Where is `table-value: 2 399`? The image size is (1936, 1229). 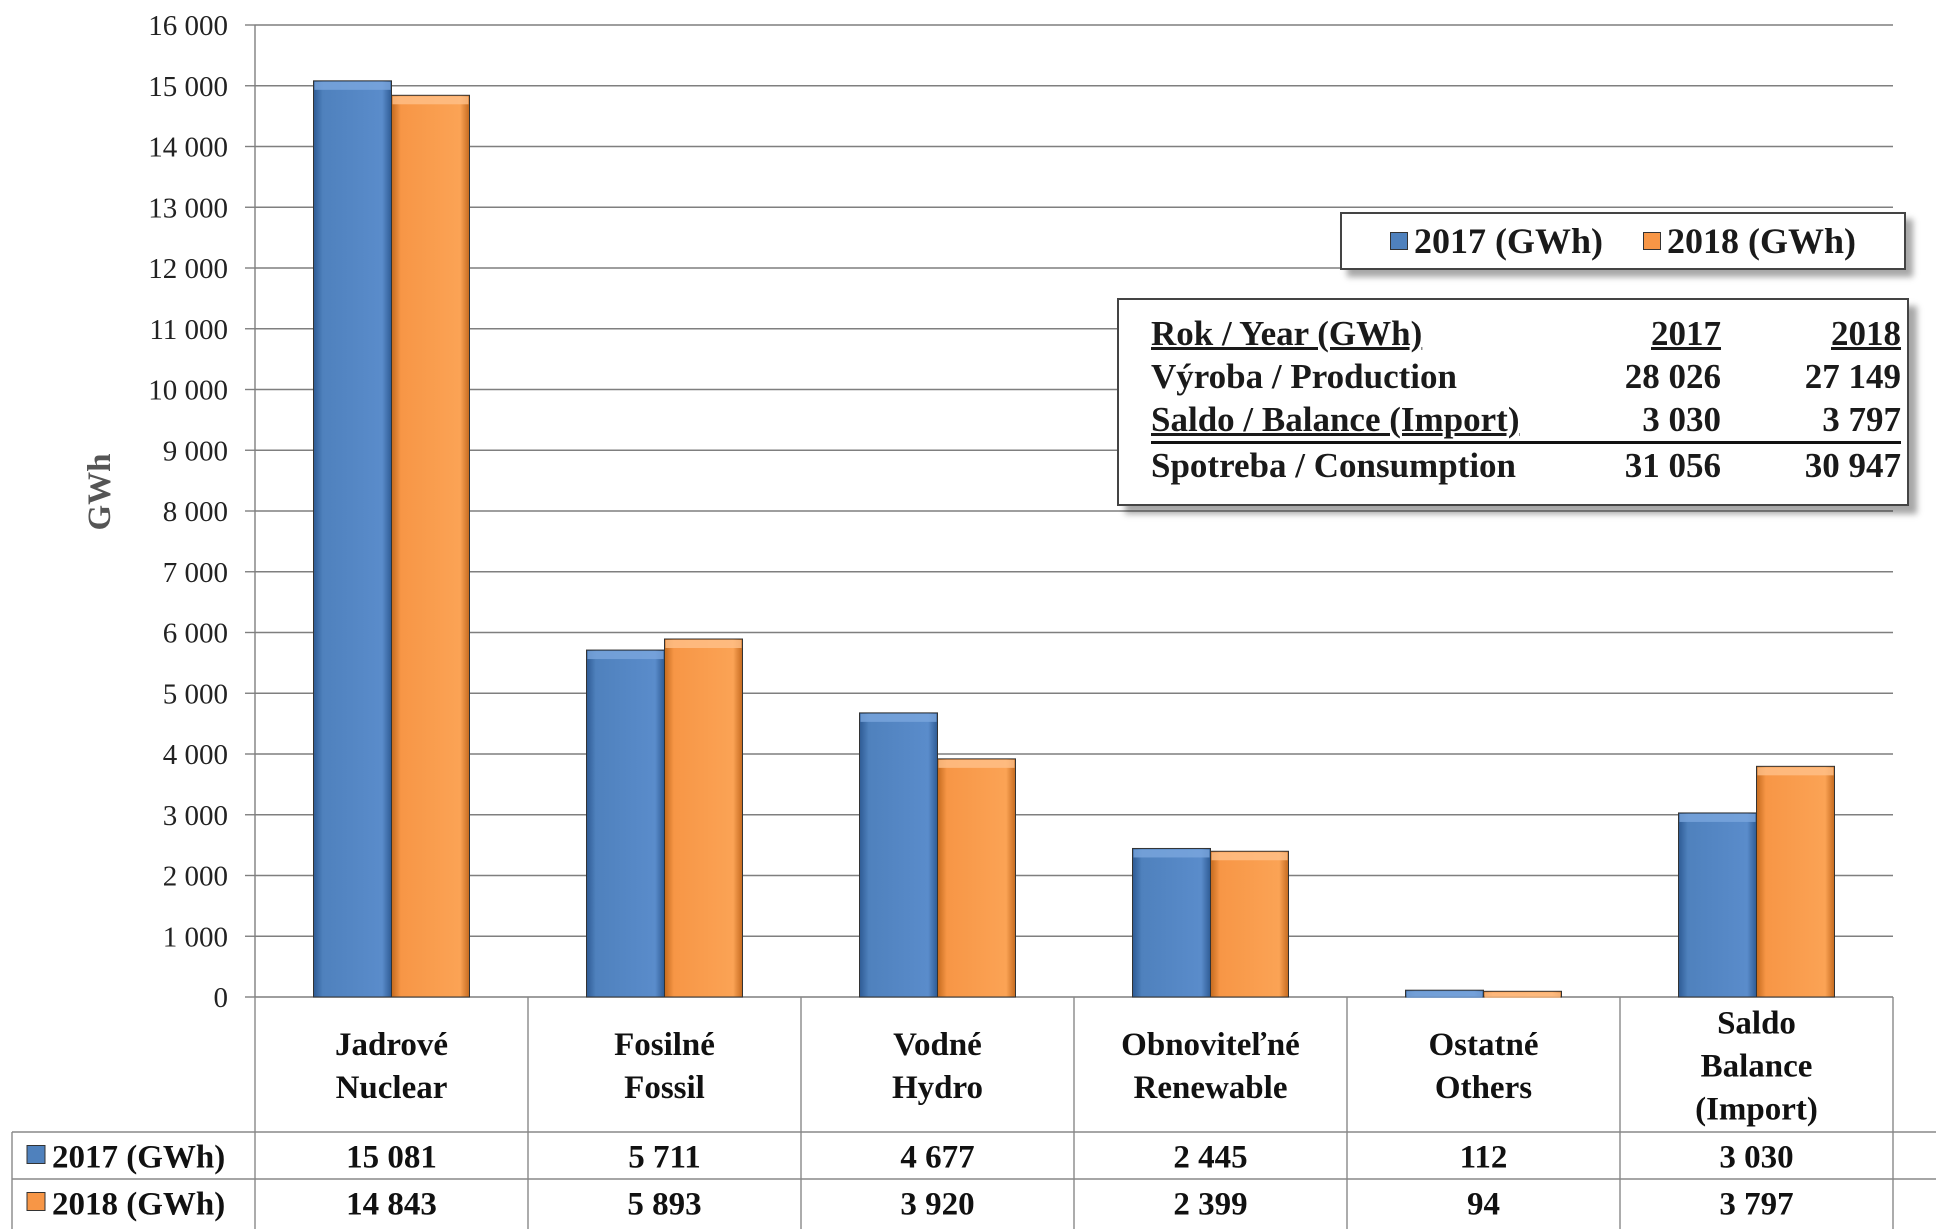
table-value: 2 399 is located at coordinates (1210, 1205).